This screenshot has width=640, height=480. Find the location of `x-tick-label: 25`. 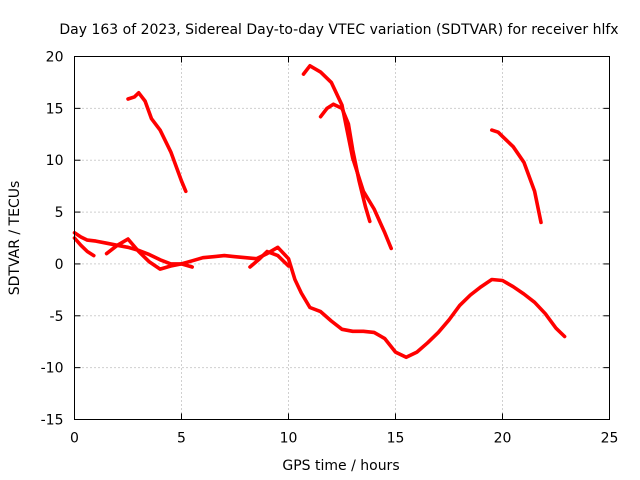

x-tick-label: 25 is located at coordinates (610, 439).